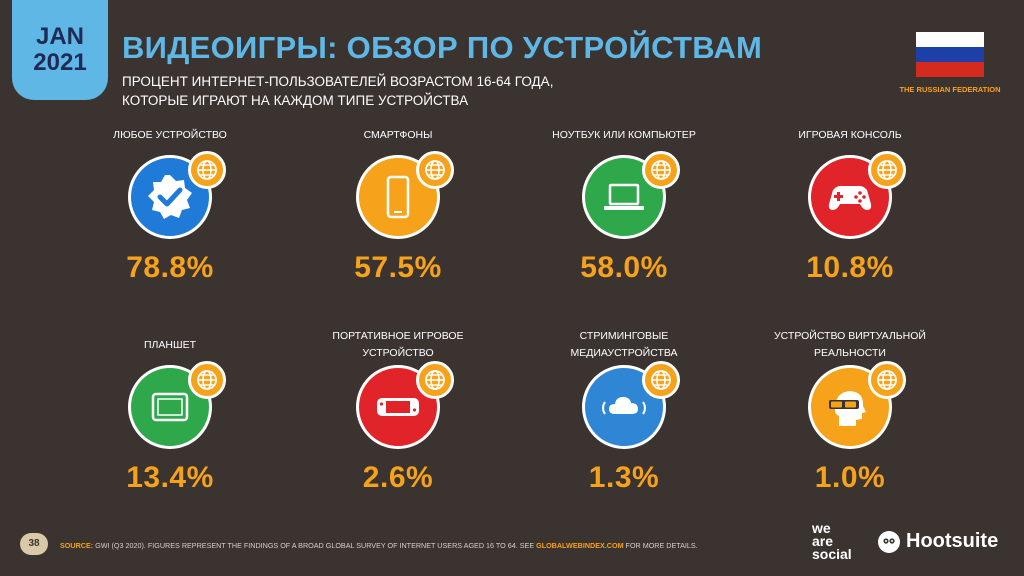  Describe the element at coordinates (624, 200) in the screenshot. I see `tile-laptop: НОУТБУК ИЛИ КОМПЬЮТЕР 58.0%` at that location.